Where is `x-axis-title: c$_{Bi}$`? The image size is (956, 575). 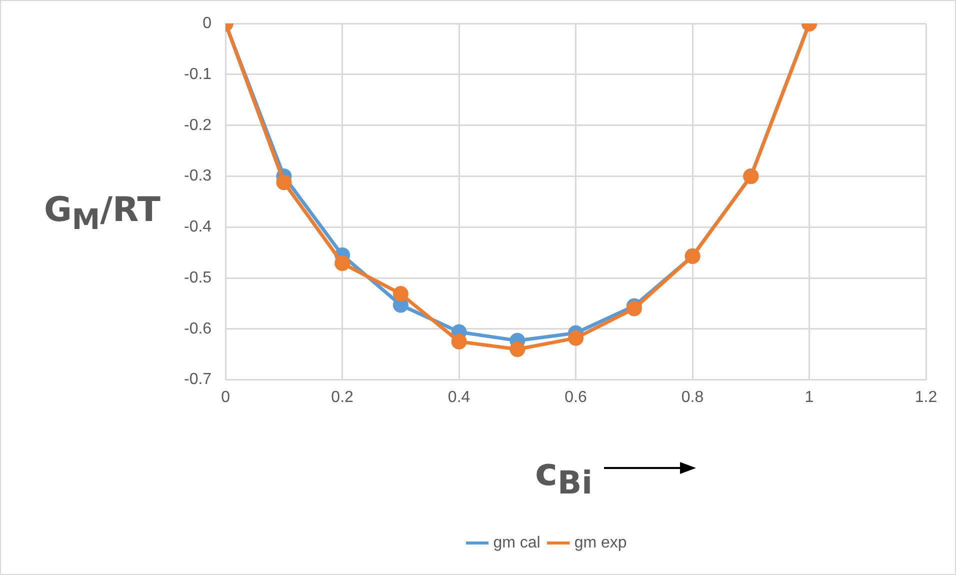 x-axis-title: c$_{Bi}$ is located at coordinates (564, 476).